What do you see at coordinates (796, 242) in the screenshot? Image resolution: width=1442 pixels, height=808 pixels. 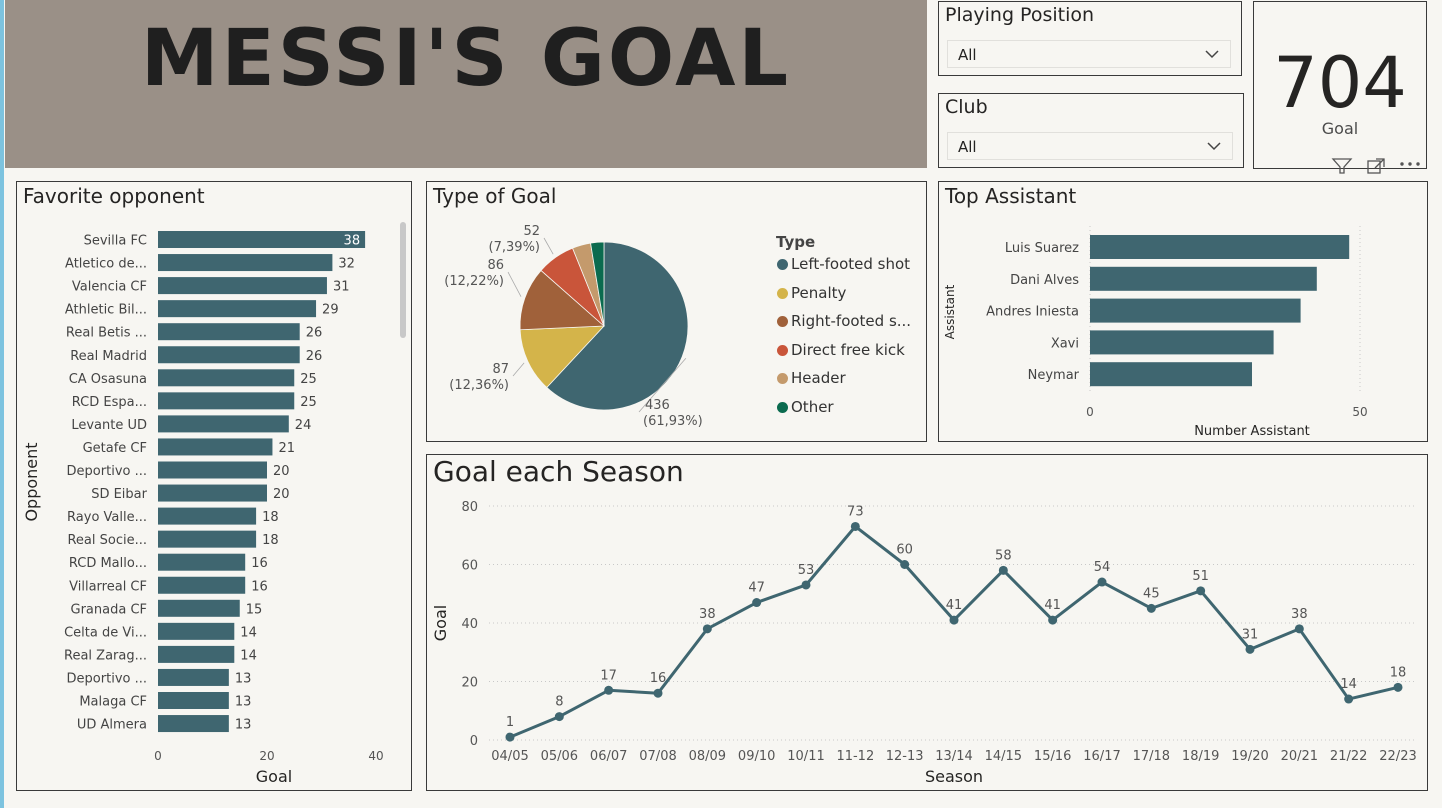 I see `legend-title: Type` at bounding box center [796, 242].